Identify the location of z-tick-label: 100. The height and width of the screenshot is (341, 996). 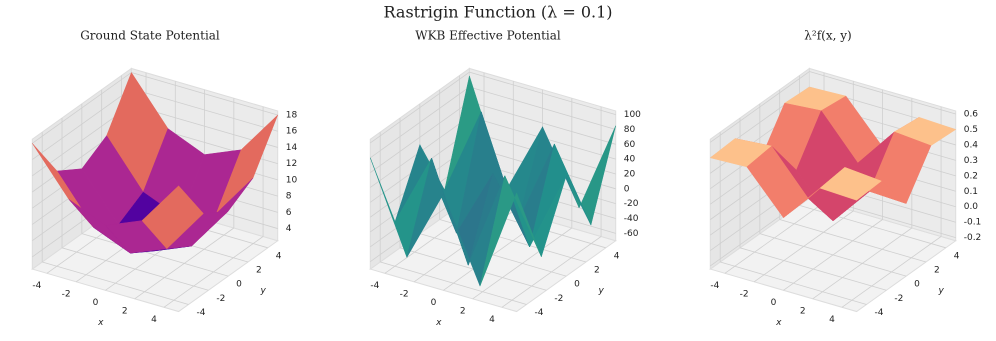
(632, 115).